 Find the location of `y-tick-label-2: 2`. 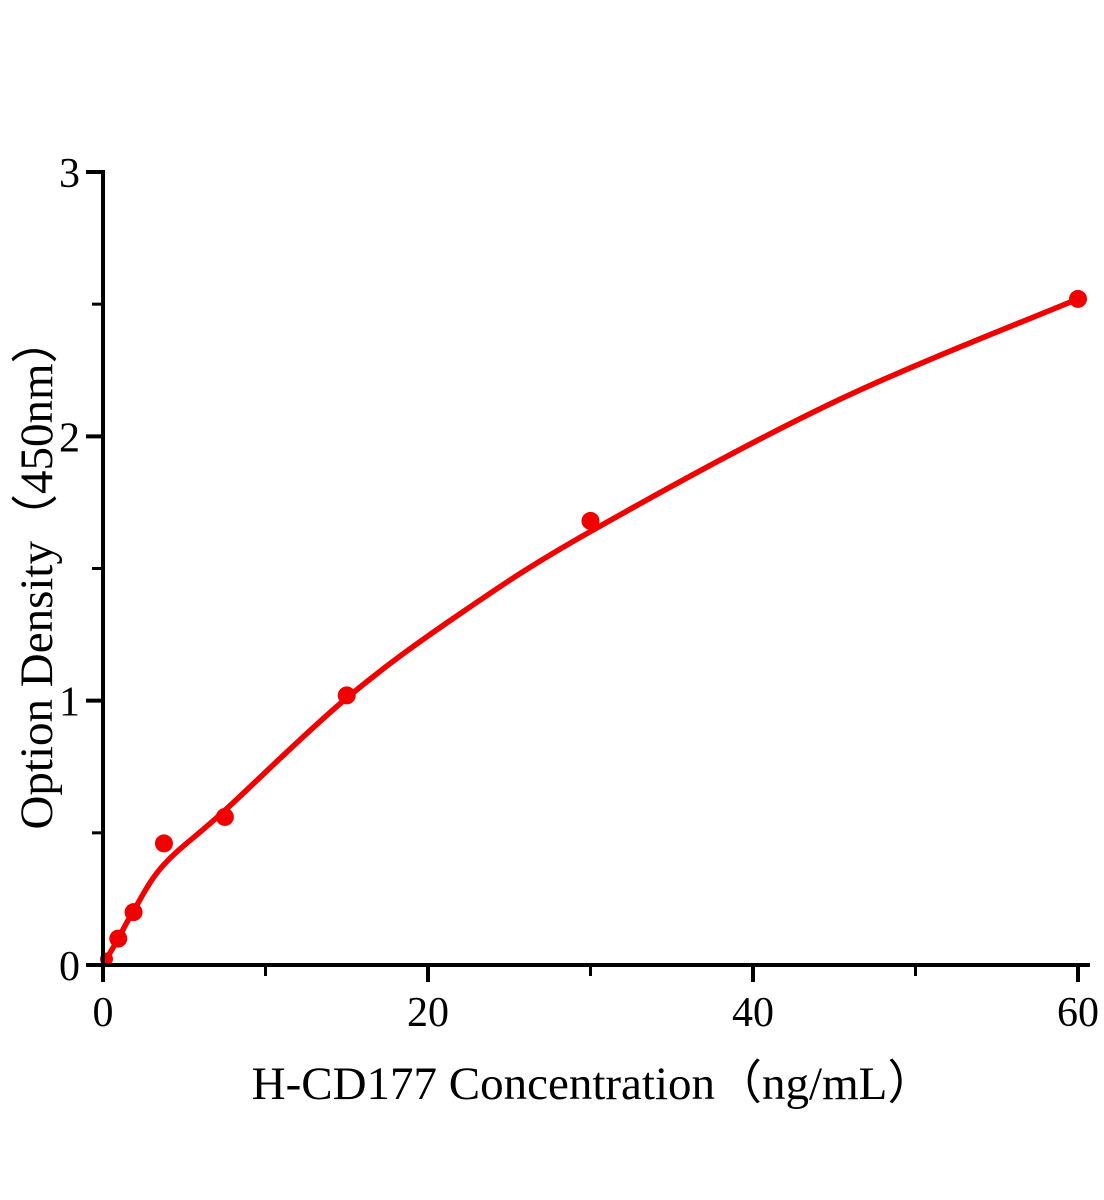

y-tick-label-2: 2 is located at coordinates (69, 438).